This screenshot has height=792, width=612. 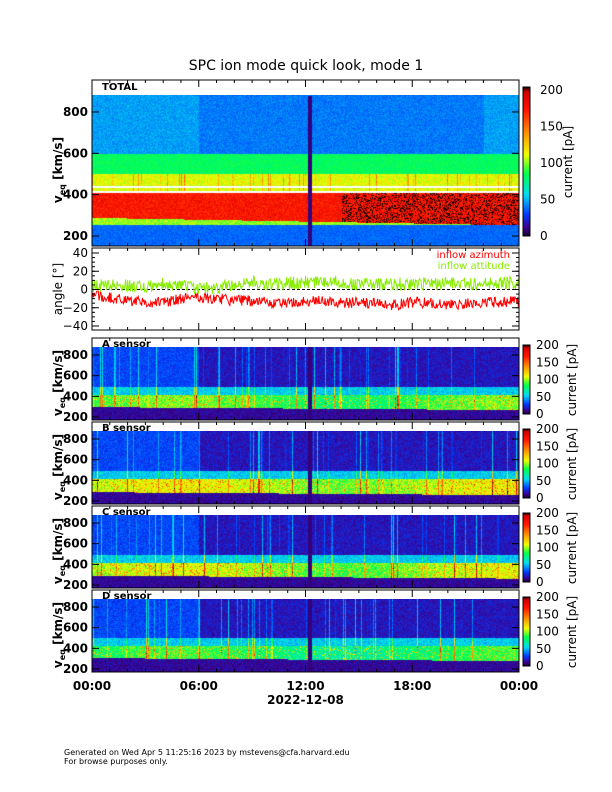 I want to click on x-axis-label: 2022-12-08, so click(x=305, y=700).